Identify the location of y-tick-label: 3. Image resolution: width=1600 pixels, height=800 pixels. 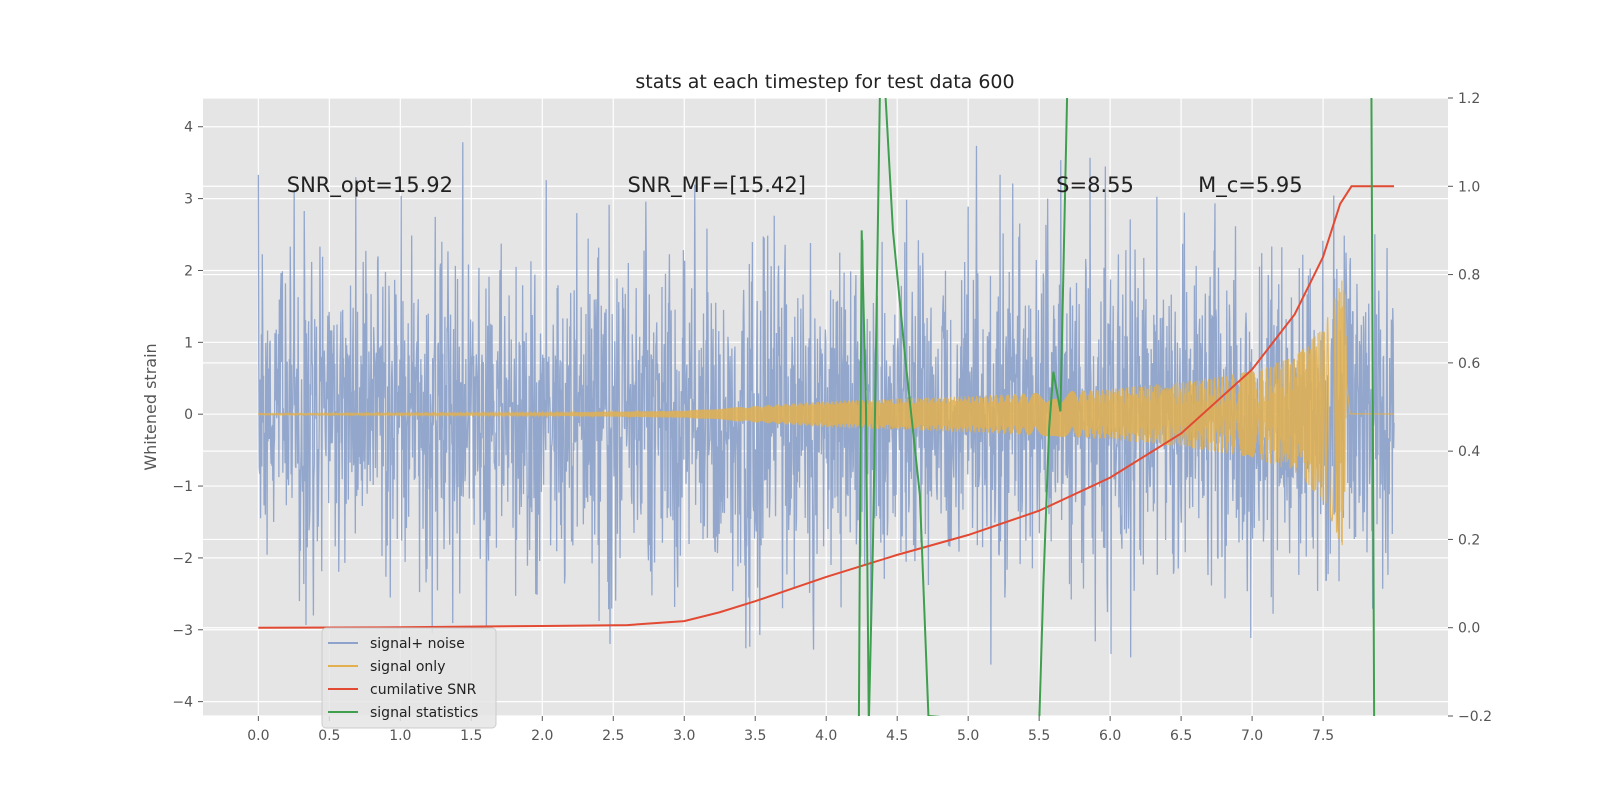
(188, 200).